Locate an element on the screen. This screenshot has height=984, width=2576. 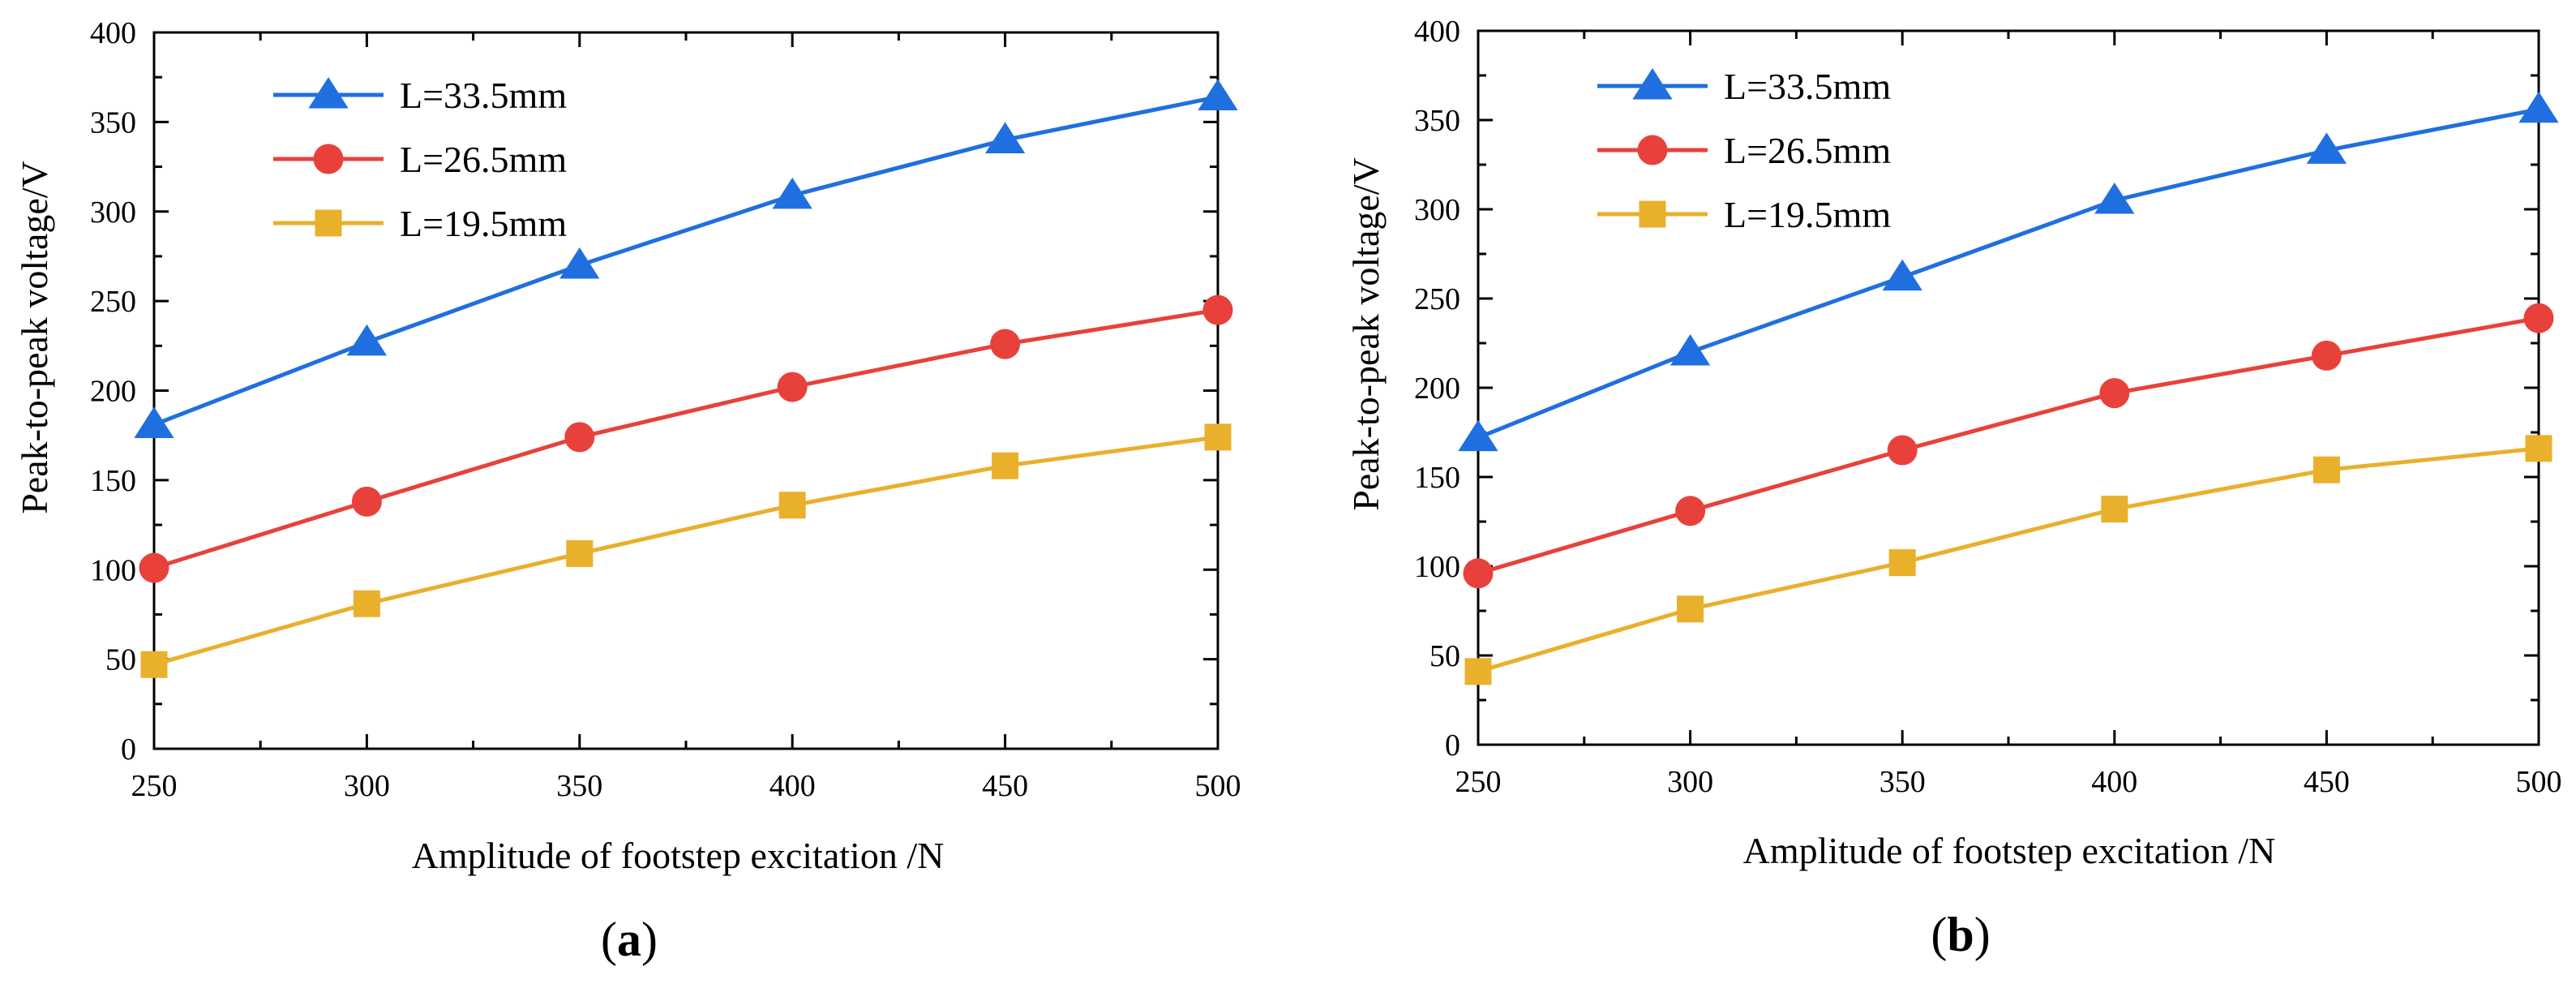
x-axis-title-a: Amplitude of footstep excitation /N is located at coordinates (678, 855).